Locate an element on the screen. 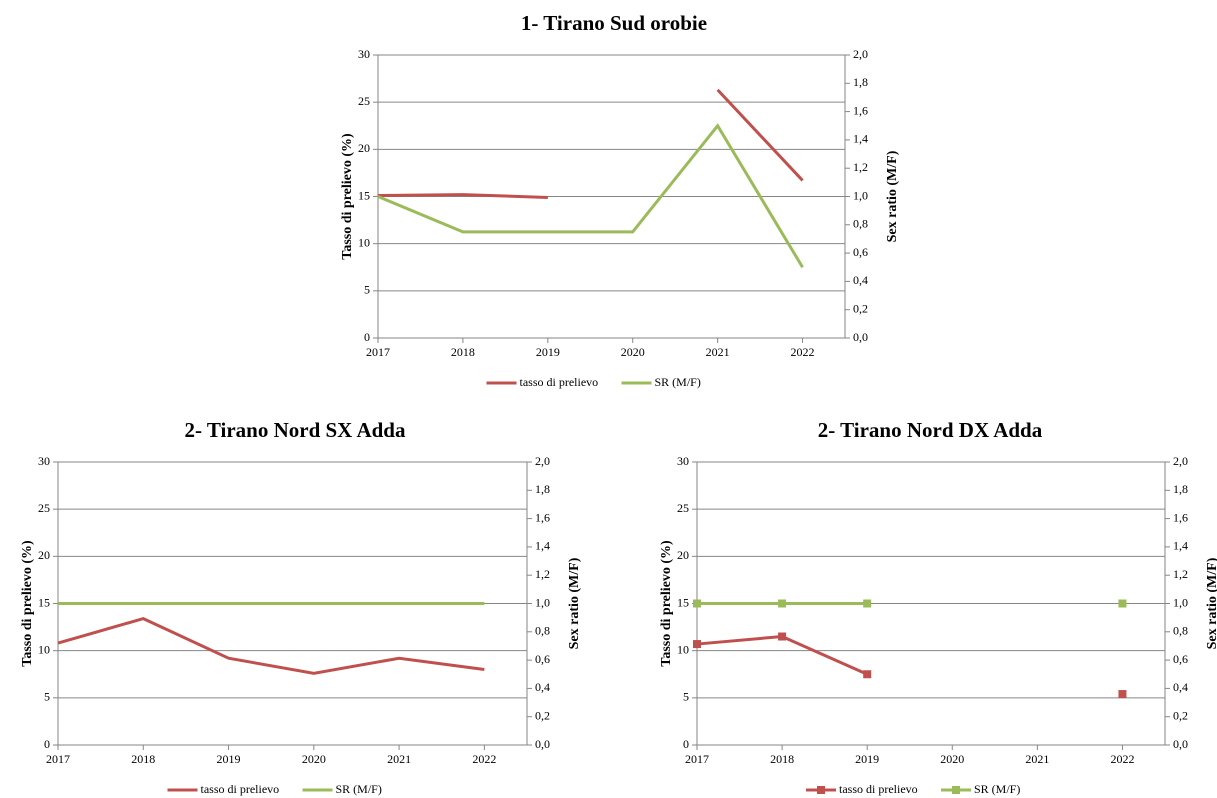  chart-title: 1- Tirano Sud orobie is located at coordinates (614, 23).